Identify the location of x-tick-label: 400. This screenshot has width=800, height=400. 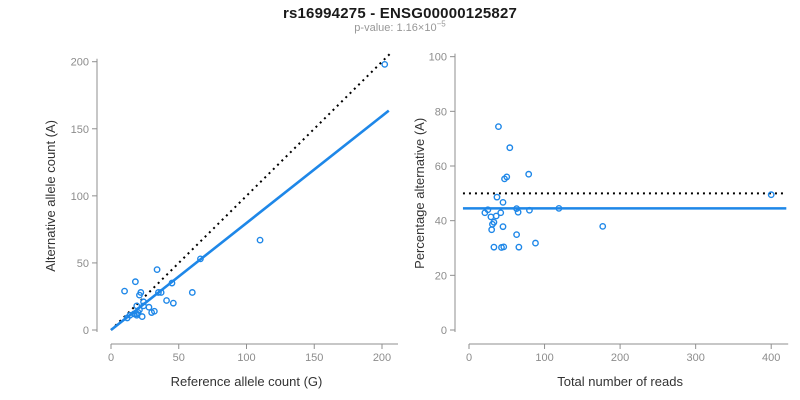
(771, 358).